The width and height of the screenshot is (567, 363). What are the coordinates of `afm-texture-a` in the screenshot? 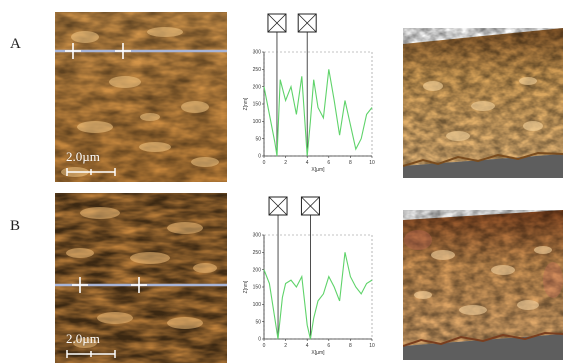 It's located at (141, 97).